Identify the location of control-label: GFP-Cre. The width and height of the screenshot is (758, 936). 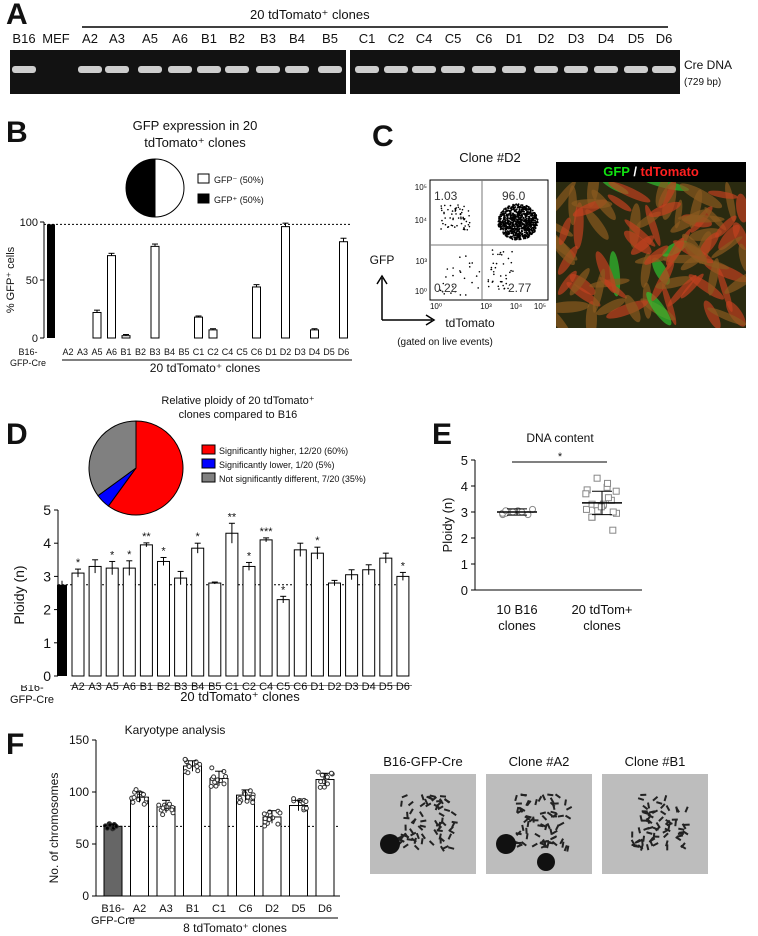
(28, 363).